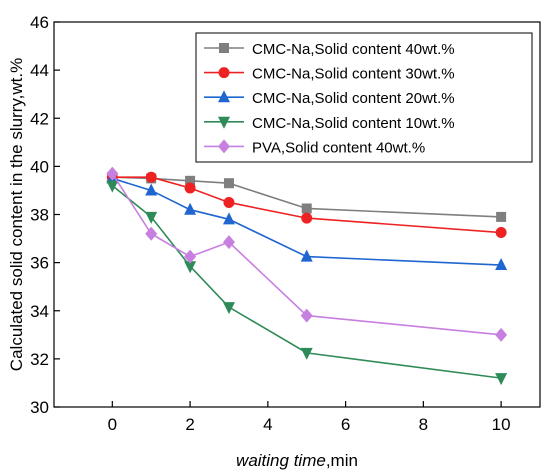  Describe the element at coordinates (501, 424) in the screenshot. I see `x-tick-label: 10` at that location.